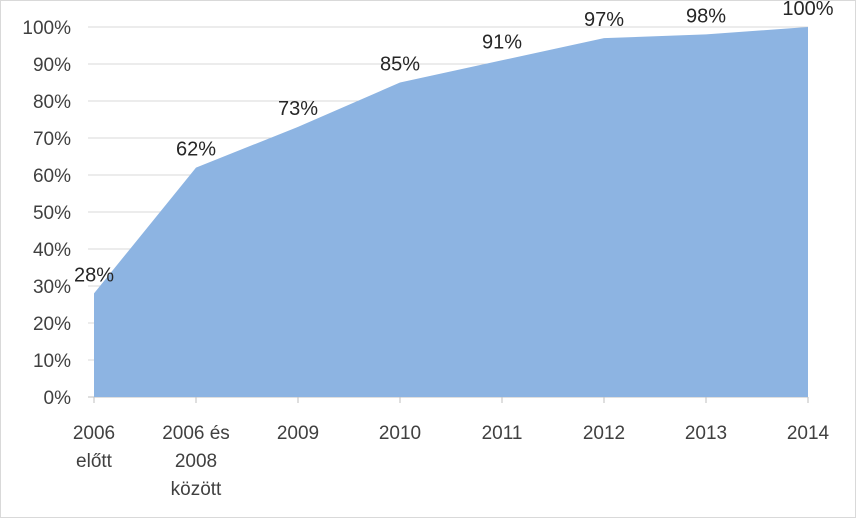 The image size is (856, 519). What do you see at coordinates (52, 287) in the screenshot?
I see `y-tick-label: 30%` at bounding box center [52, 287].